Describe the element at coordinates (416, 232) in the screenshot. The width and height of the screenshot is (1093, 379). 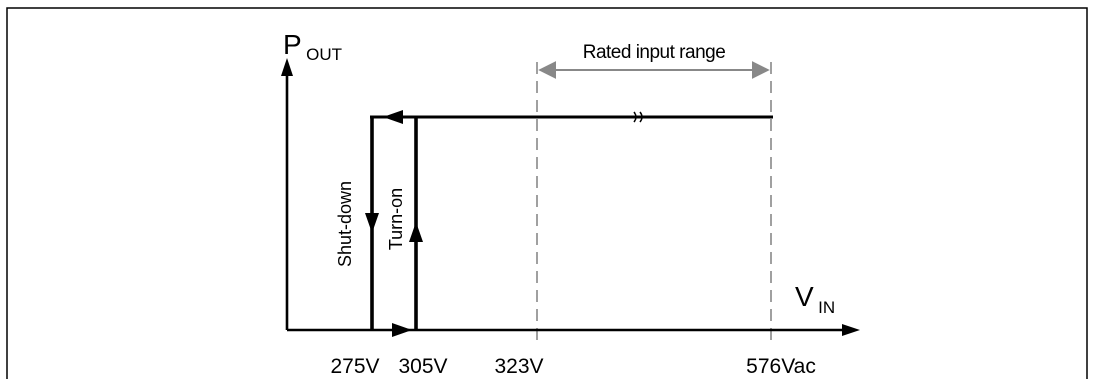
I see `turnon-up-arrowhead` at that location.